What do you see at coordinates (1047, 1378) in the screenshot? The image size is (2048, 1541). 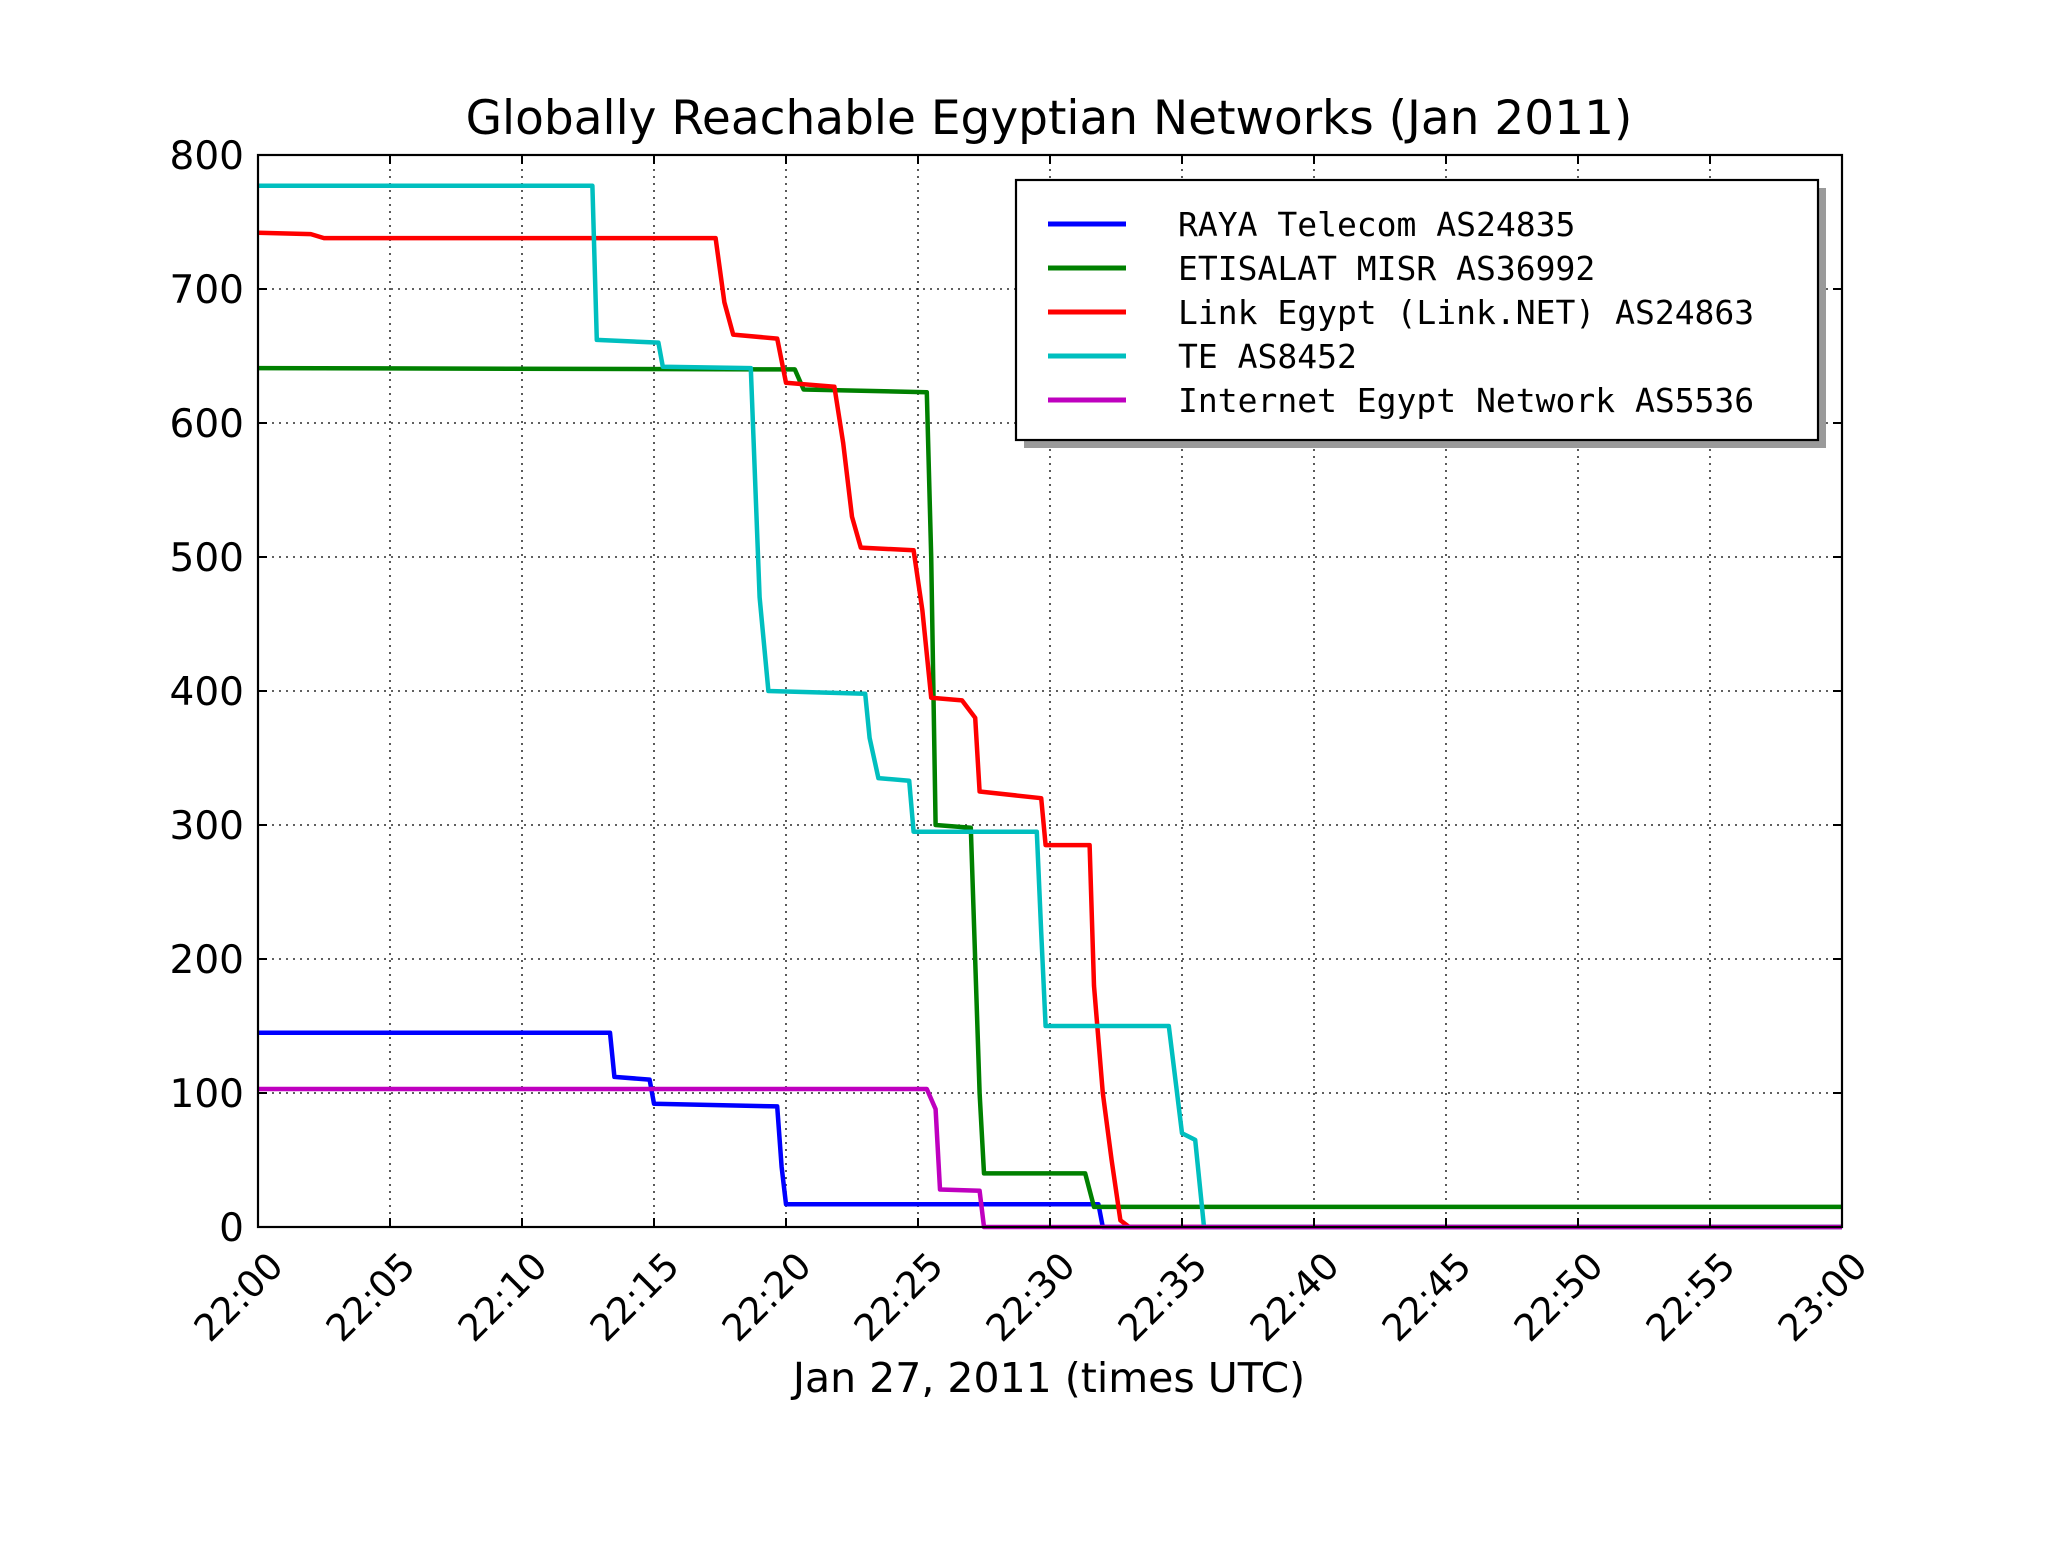 I see `x-axis-label: Jan 27, 2011 (times UTC)` at bounding box center [1047, 1378].